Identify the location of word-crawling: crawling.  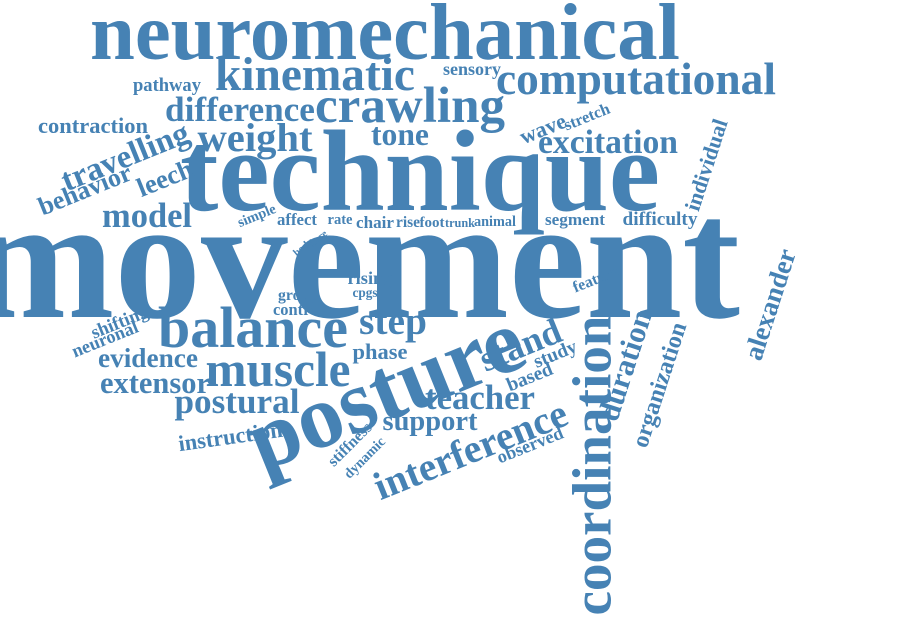
(410, 105).